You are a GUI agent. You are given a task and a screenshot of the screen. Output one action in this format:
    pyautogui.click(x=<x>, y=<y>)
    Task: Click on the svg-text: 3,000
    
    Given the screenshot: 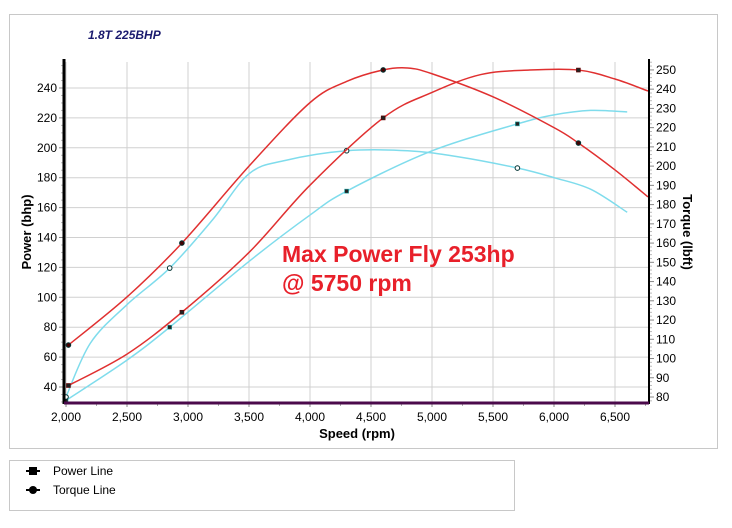 What is the action you would take?
    pyautogui.click(x=188, y=417)
    